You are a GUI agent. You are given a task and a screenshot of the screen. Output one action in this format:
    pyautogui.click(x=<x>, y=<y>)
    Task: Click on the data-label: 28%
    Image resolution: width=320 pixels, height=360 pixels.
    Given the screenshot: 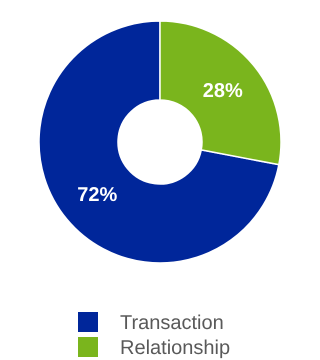 What is the action you would take?
    pyautogui.click(x=223, y=91)
    